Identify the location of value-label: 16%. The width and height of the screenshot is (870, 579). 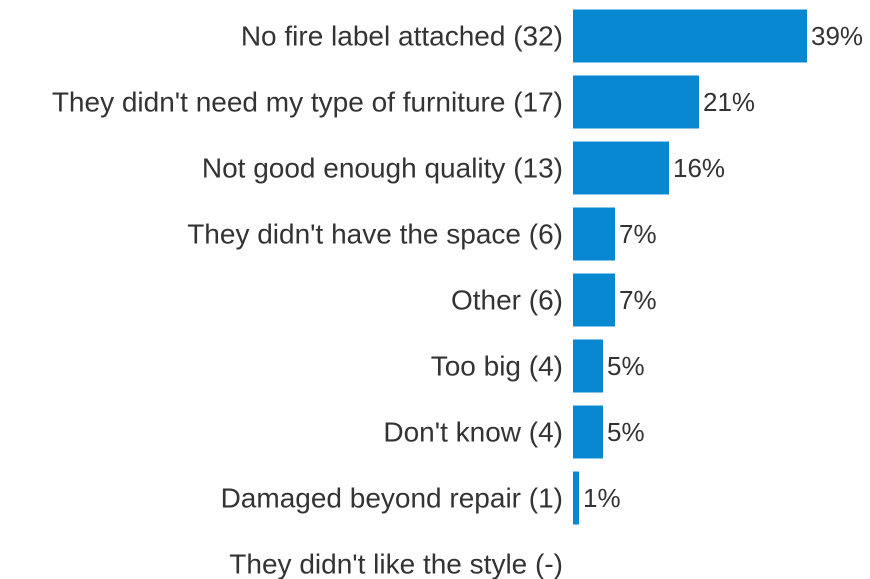
(699, 168).